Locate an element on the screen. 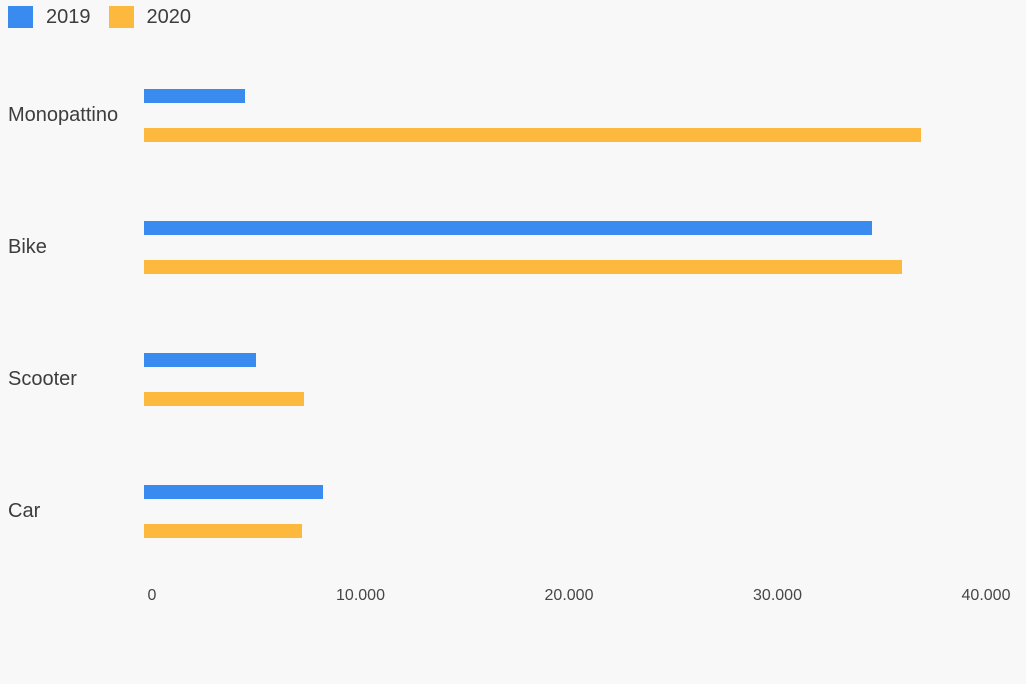 The image size is (1026, 684). legend-label: 2019 is located at coordinates (68, 17).